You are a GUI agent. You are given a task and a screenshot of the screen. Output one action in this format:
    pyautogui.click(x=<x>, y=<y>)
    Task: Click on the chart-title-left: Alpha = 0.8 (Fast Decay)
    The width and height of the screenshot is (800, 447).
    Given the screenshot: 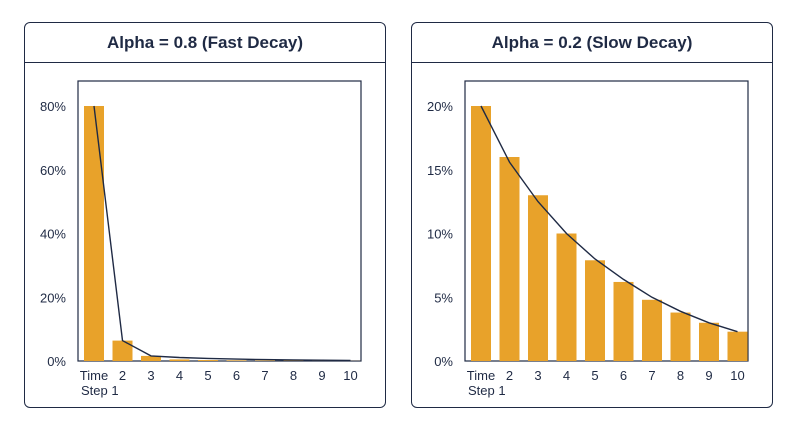 What is the action you would take?
    pyautogui.click(x=205, y=43)
    